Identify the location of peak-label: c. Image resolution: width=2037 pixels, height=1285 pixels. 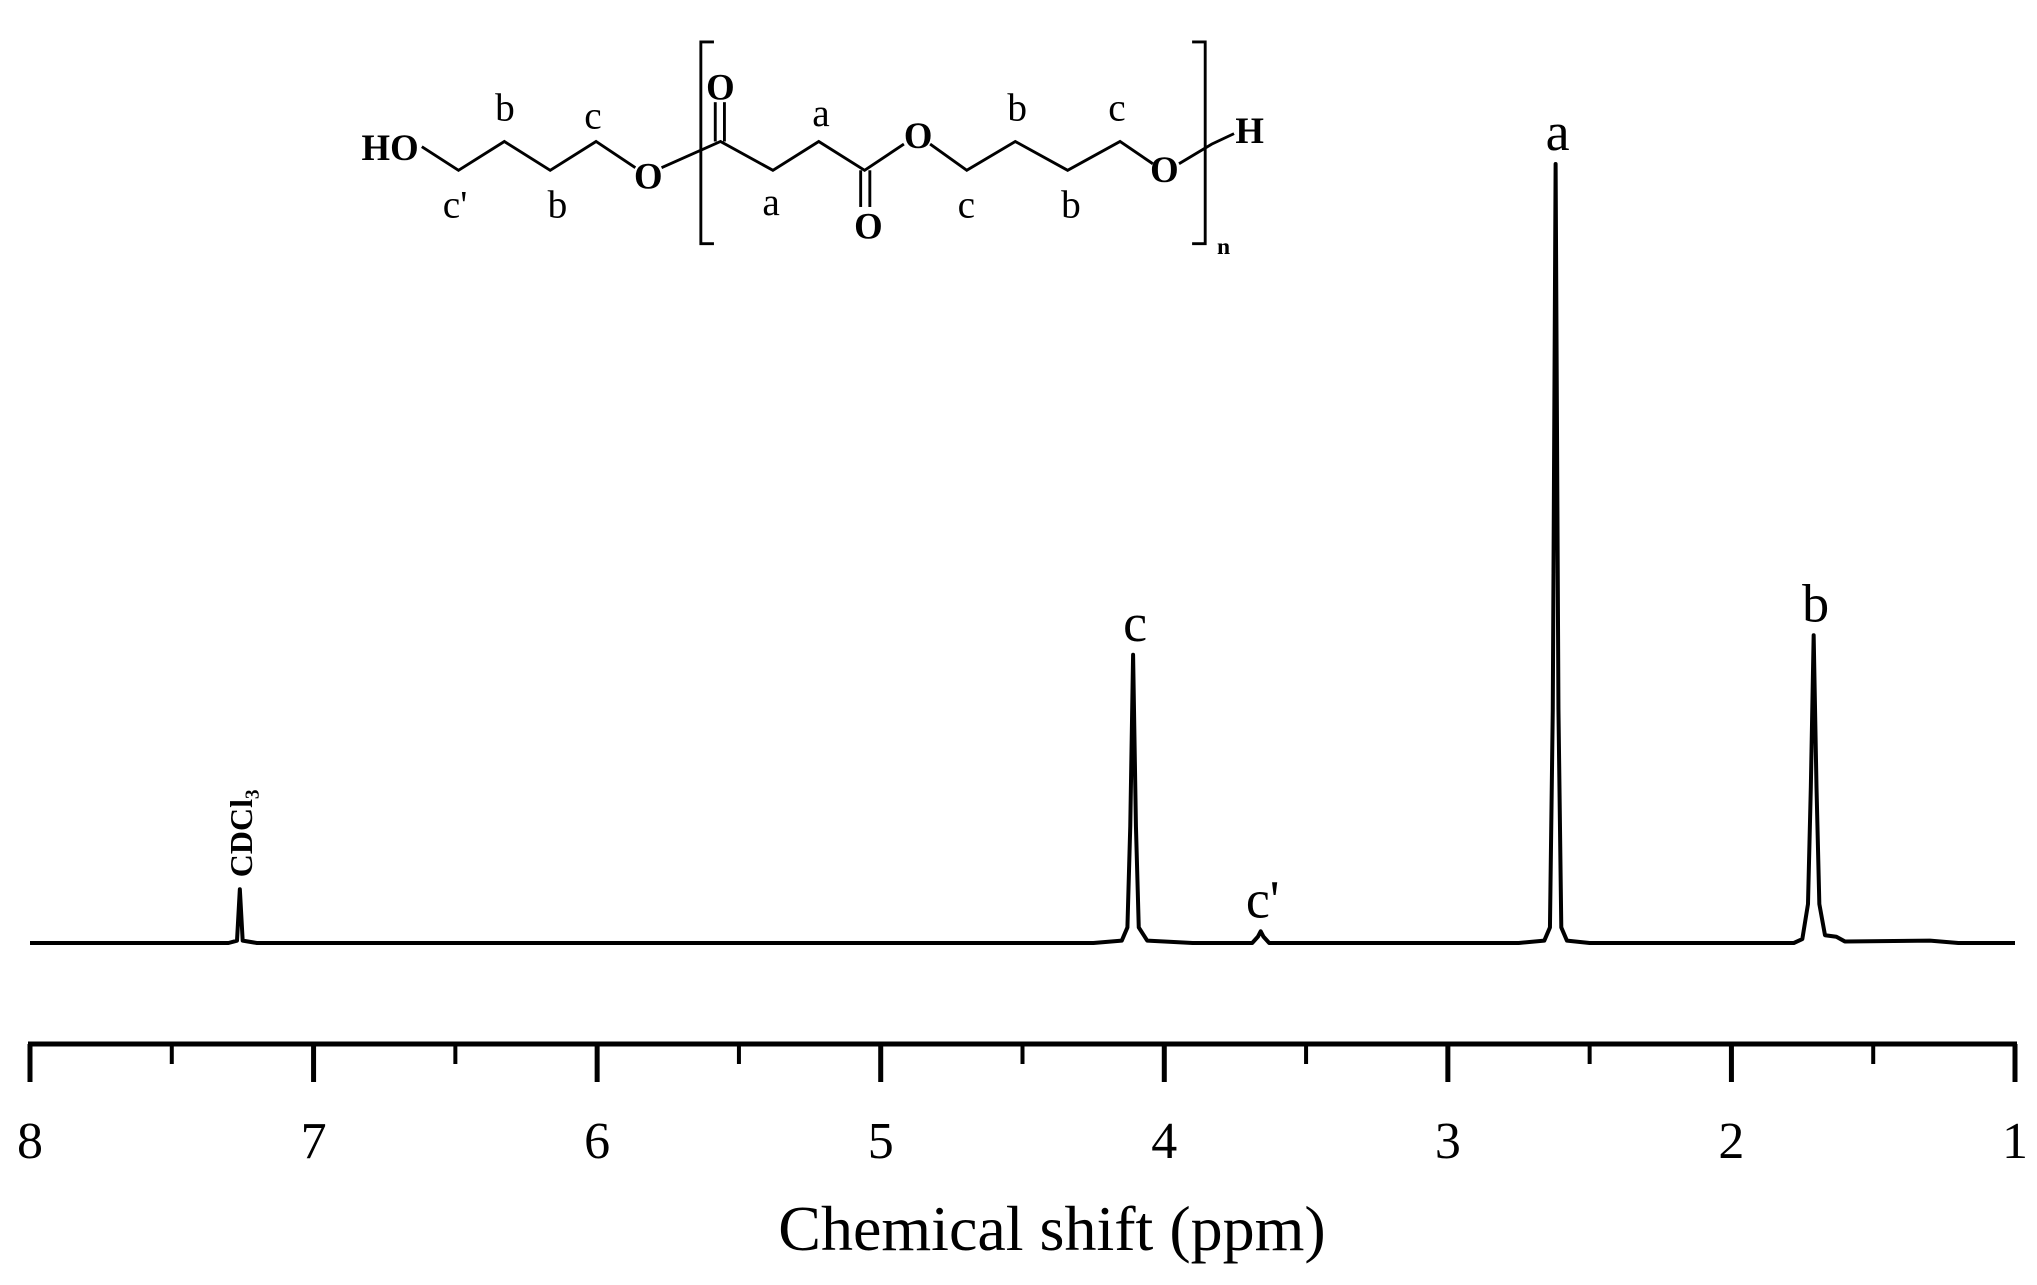
(1135, 623).